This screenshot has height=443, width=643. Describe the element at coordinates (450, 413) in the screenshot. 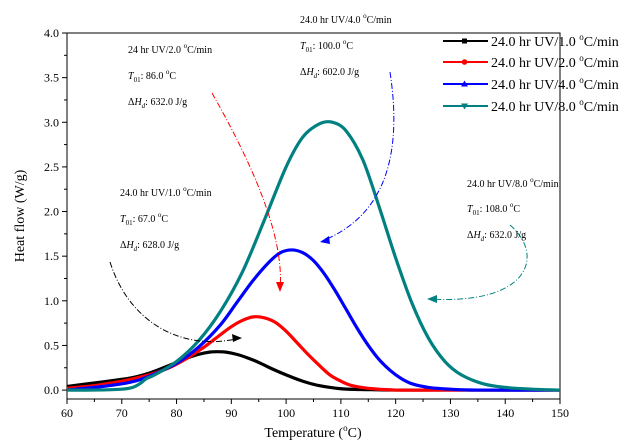

I see `x-tick-label: 130` at that location.